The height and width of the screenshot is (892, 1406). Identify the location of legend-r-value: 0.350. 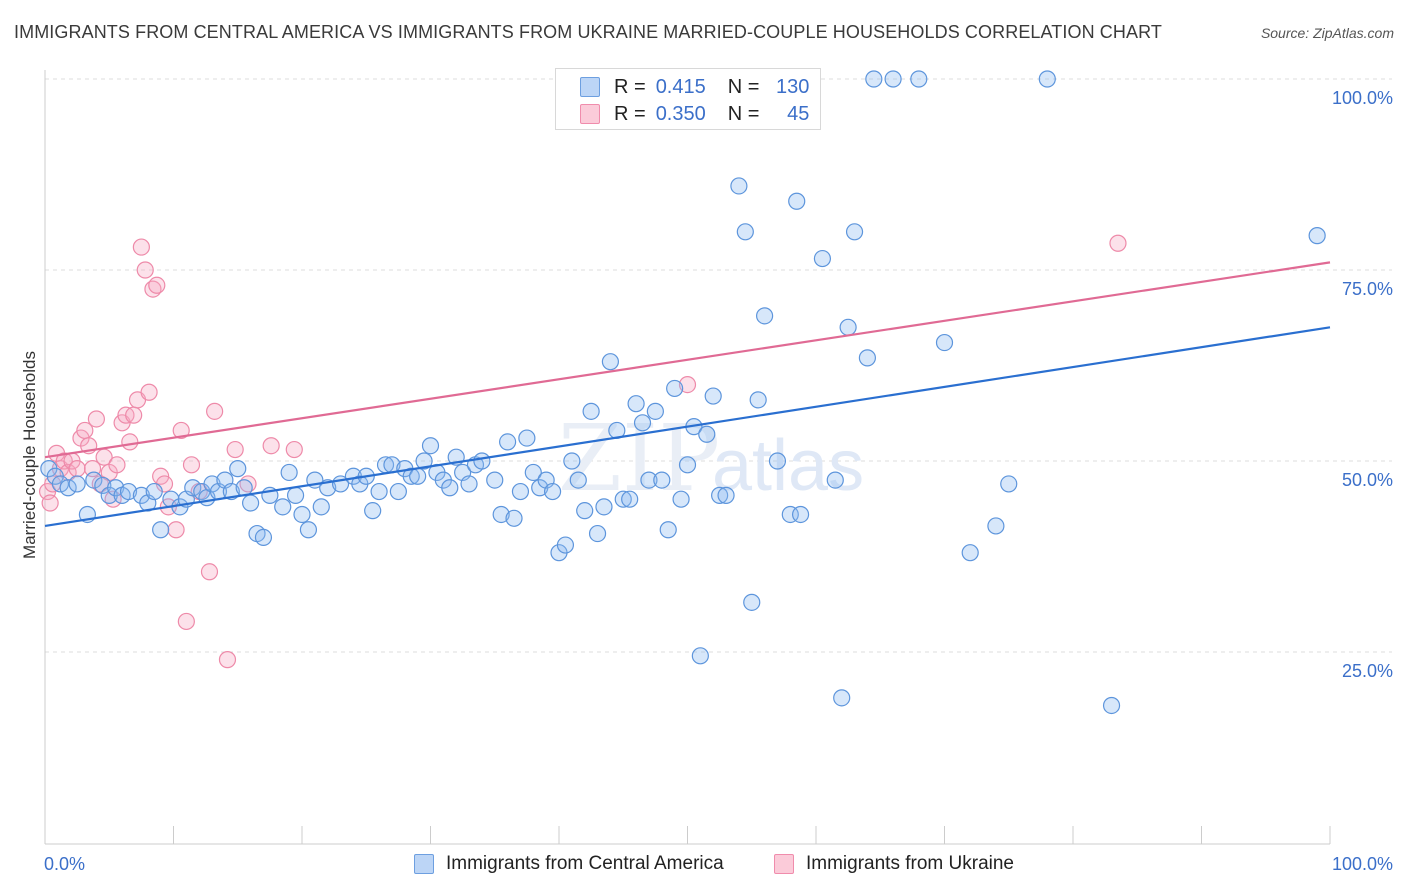
(680, 113).